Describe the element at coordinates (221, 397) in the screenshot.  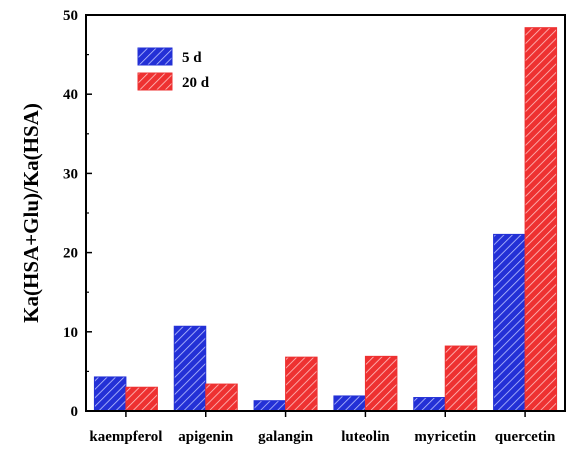
I see `bar-apigenin-20d` at that location.